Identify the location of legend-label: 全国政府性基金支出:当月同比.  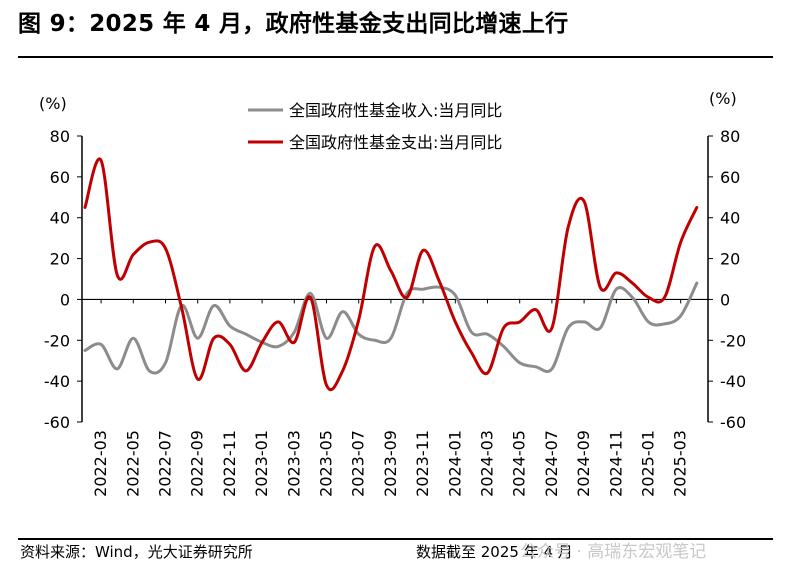
(395, 142).